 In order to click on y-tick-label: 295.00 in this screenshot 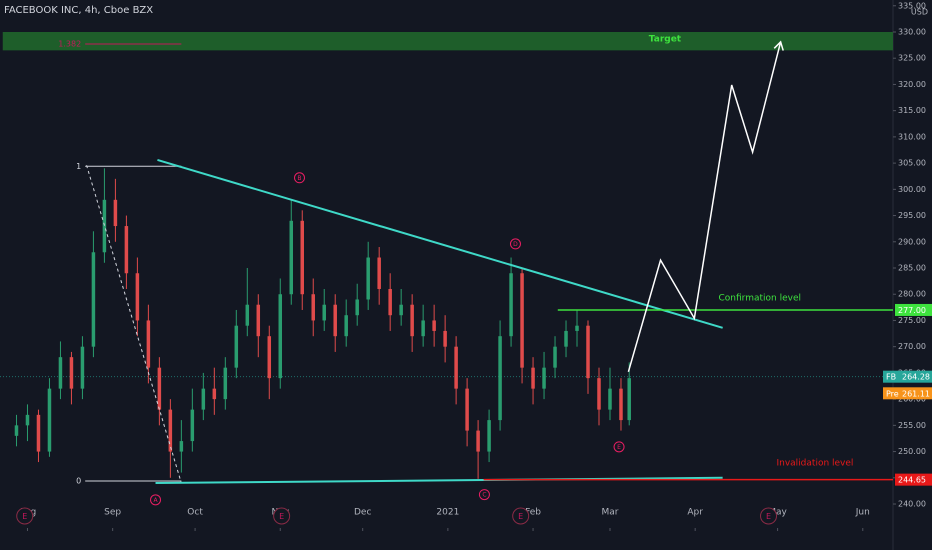, I will do `click(912, 215)`.